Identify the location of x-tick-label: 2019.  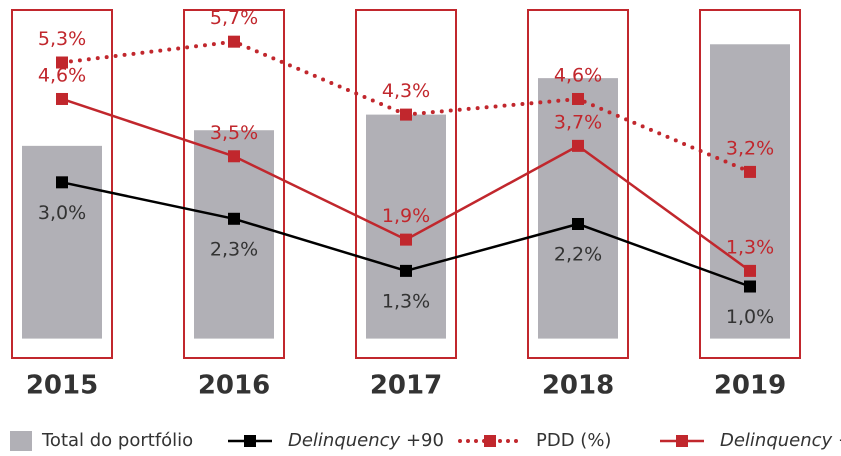
(750, 386).